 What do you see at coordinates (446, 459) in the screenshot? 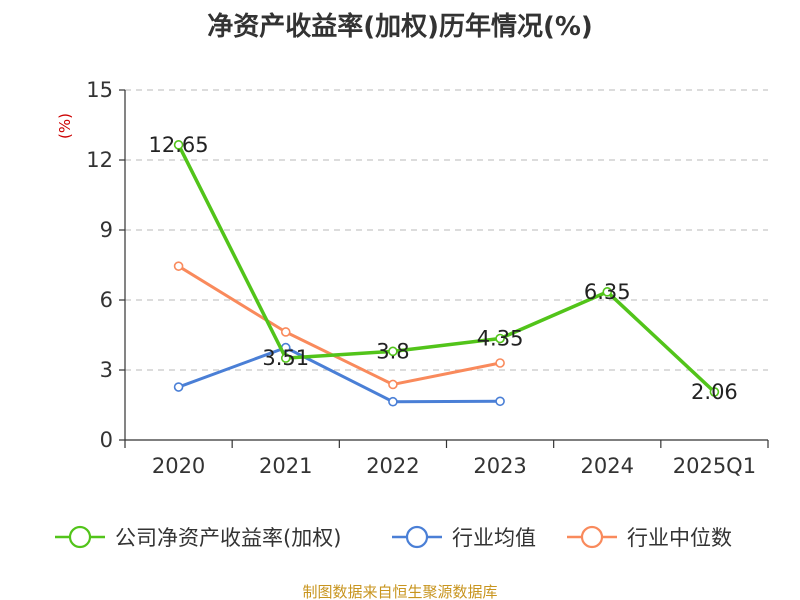
I see `x-axis-ticks: 2020 2021 2022 2023 2024 2025Q1` at bounding box center [446, 459].